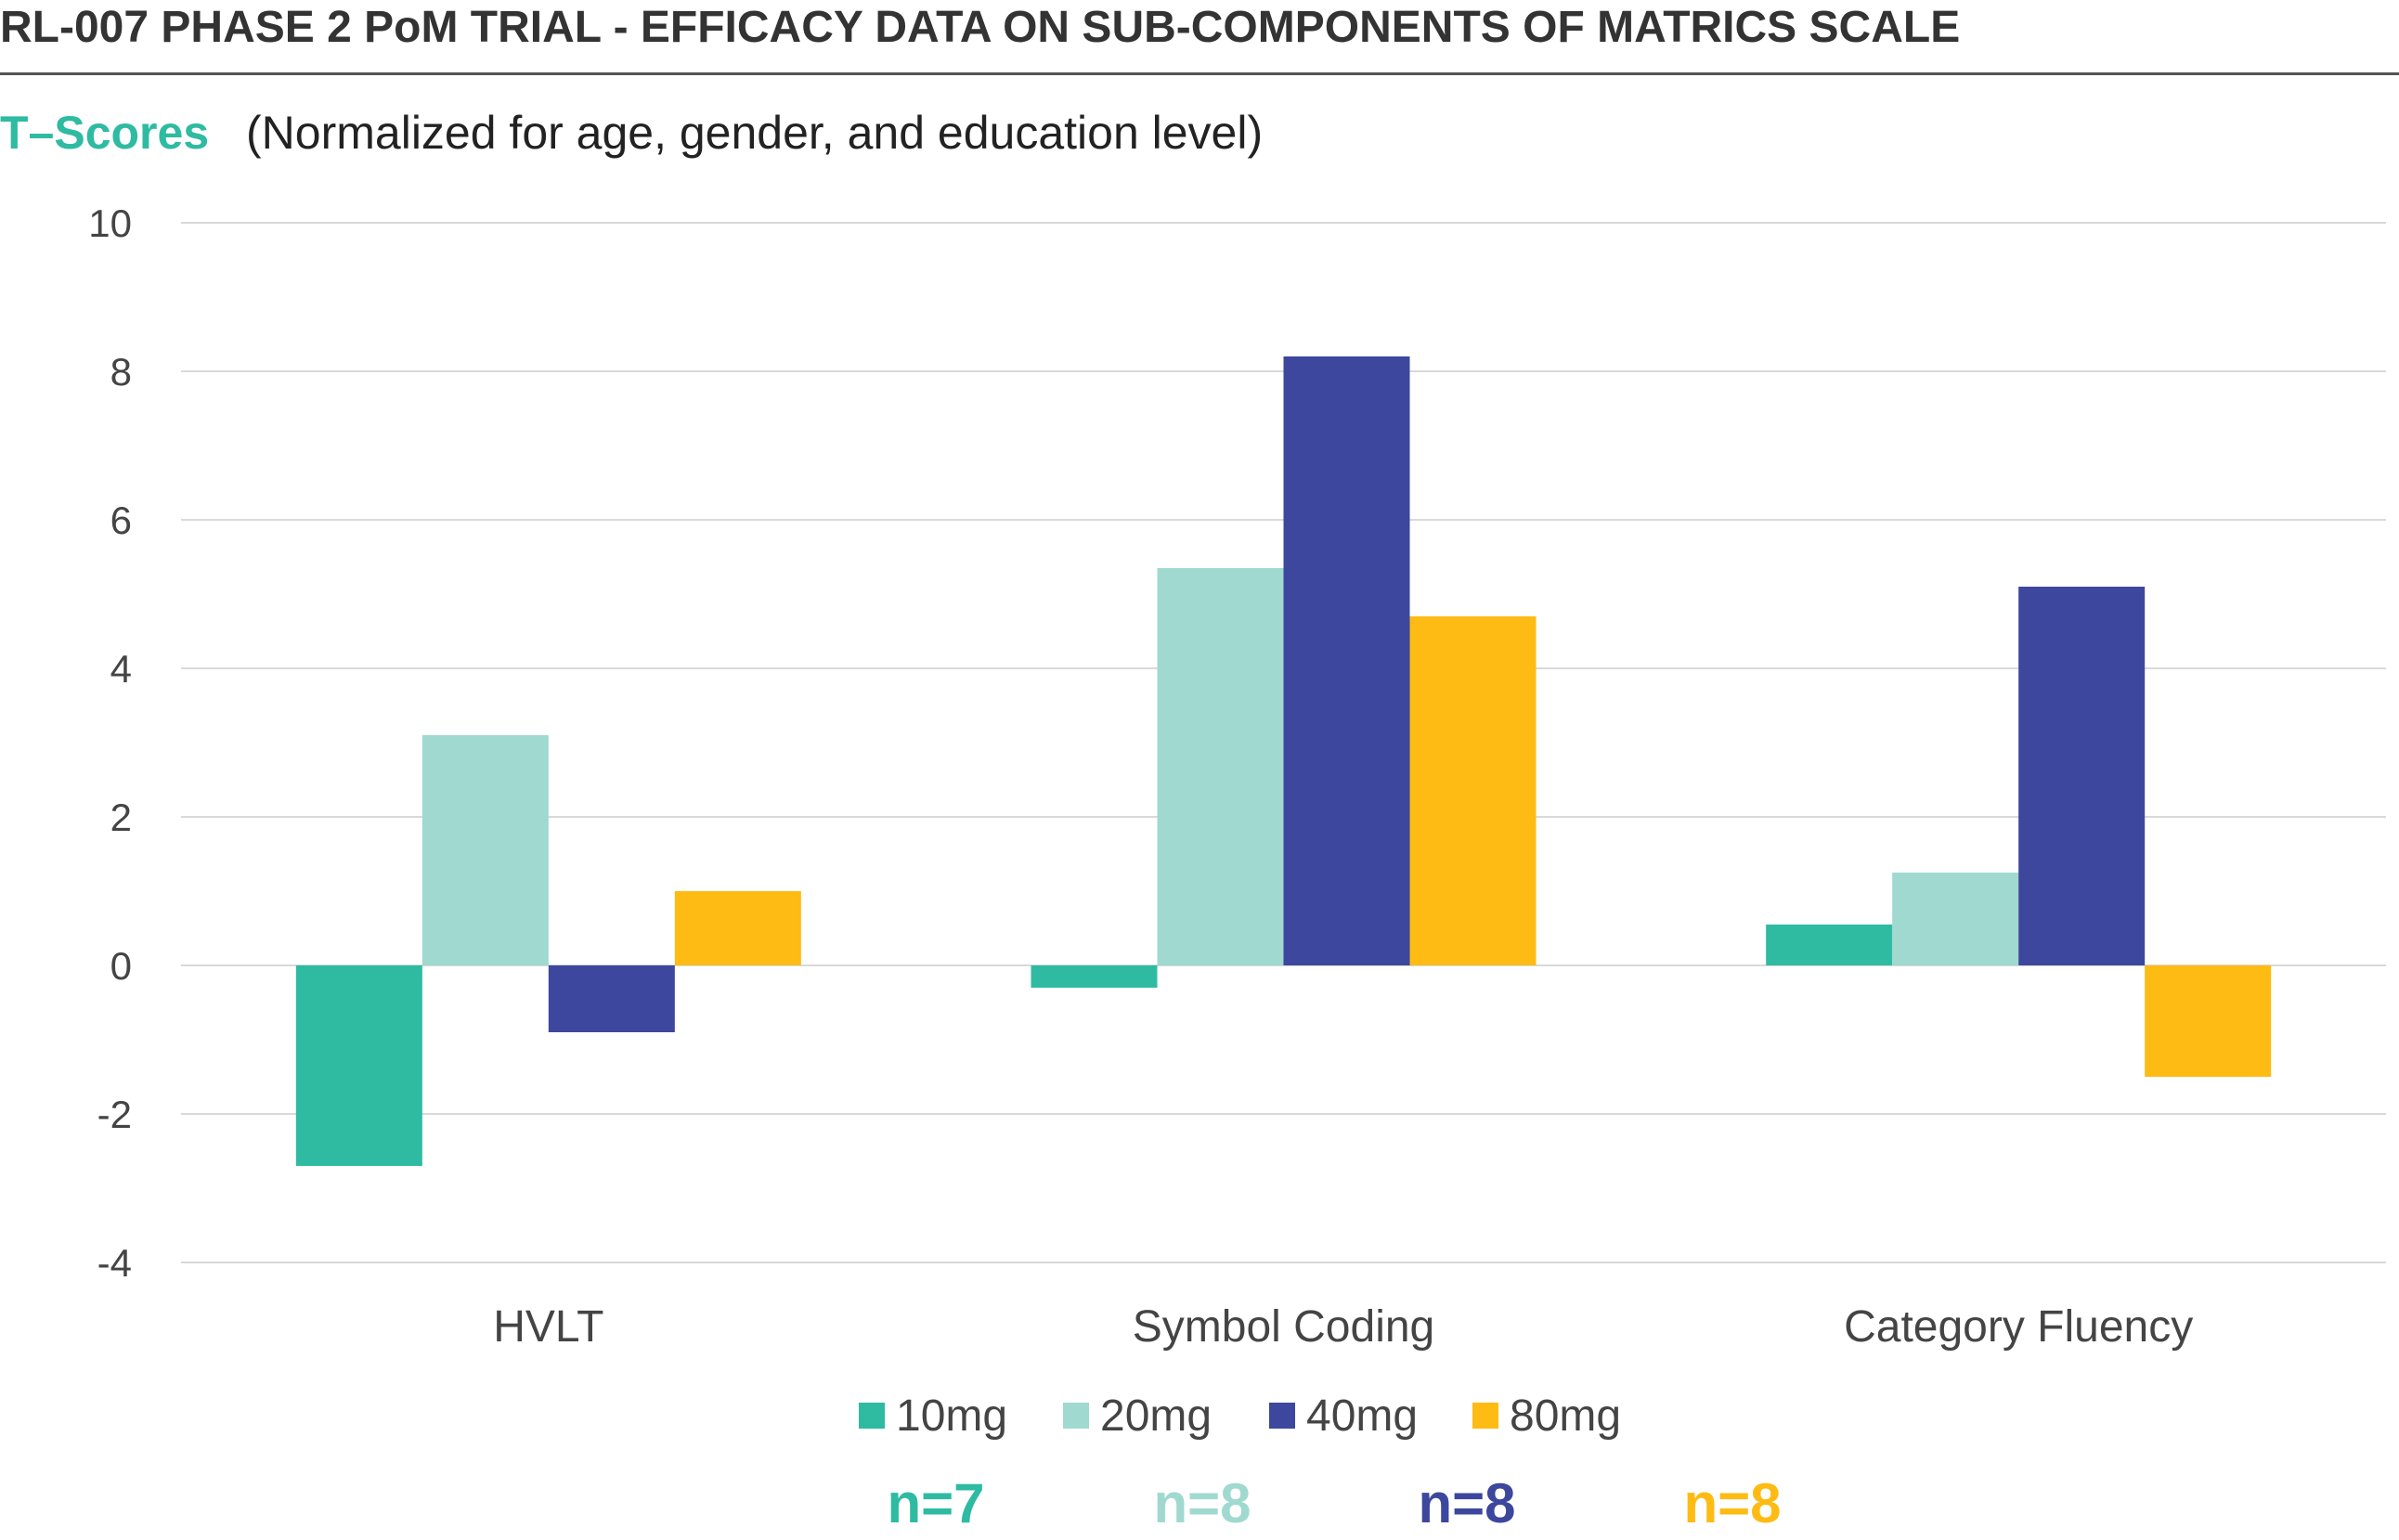  I want to click on legend-item-10mg: 10mg, so click(933, 1416).